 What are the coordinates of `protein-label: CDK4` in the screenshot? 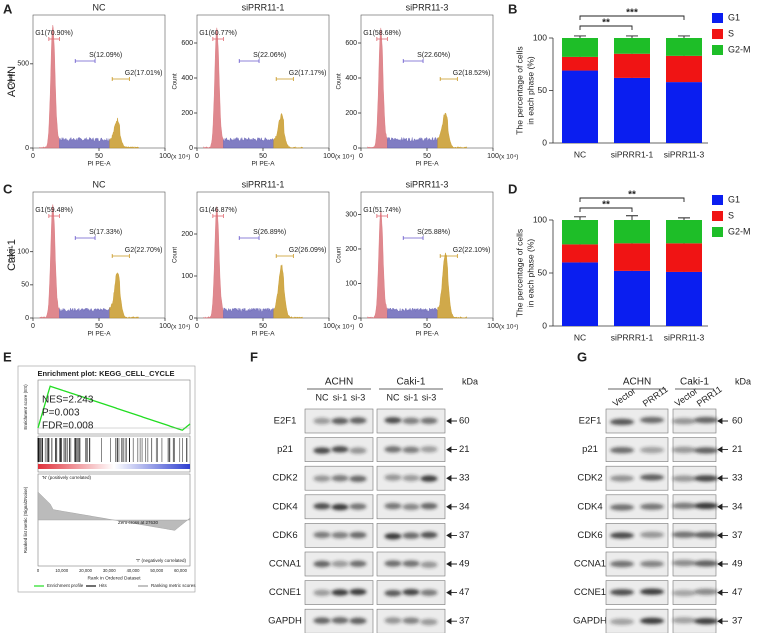 It's located at (284, 506).